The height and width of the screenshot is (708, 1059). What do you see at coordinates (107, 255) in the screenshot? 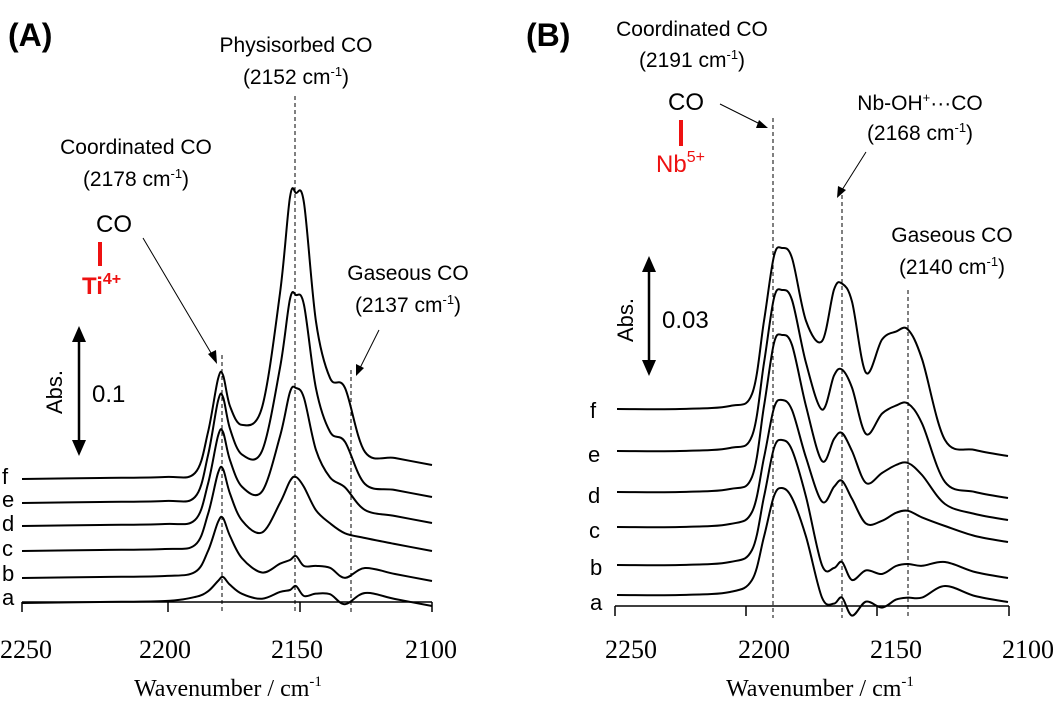
I see `panel-a-ti-co-structure: CO Ti4+` at bounding box center [107, 255].